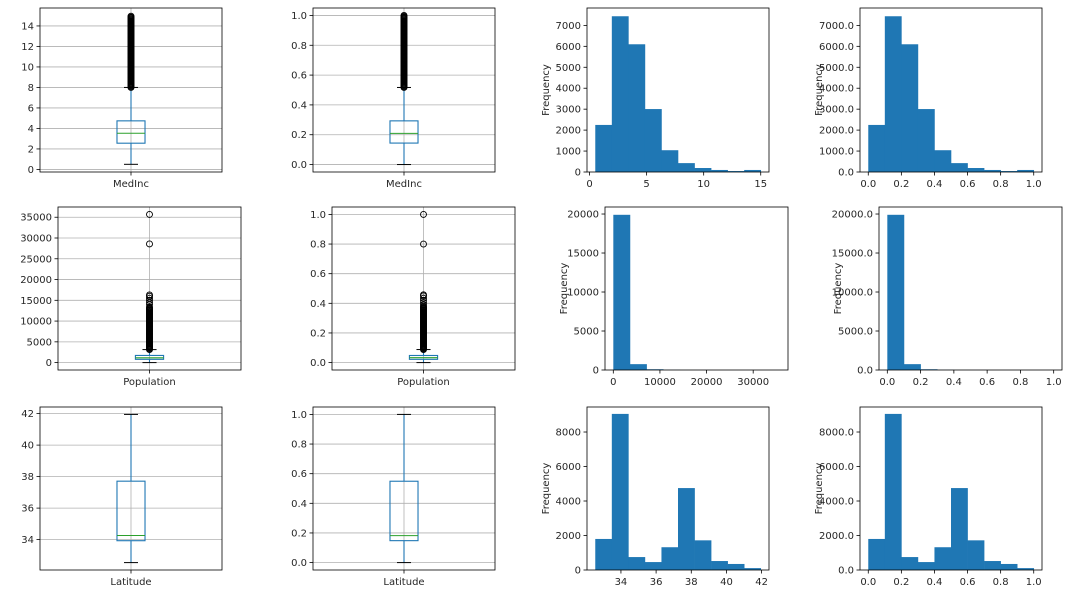 The image size is (1075, 590). Describe the element at coordinates (393, 98) in the screenshot. I see `subplot-box: 0.0 0.2 0.4 0.6 0.8 1.0 MedInc` at that location.